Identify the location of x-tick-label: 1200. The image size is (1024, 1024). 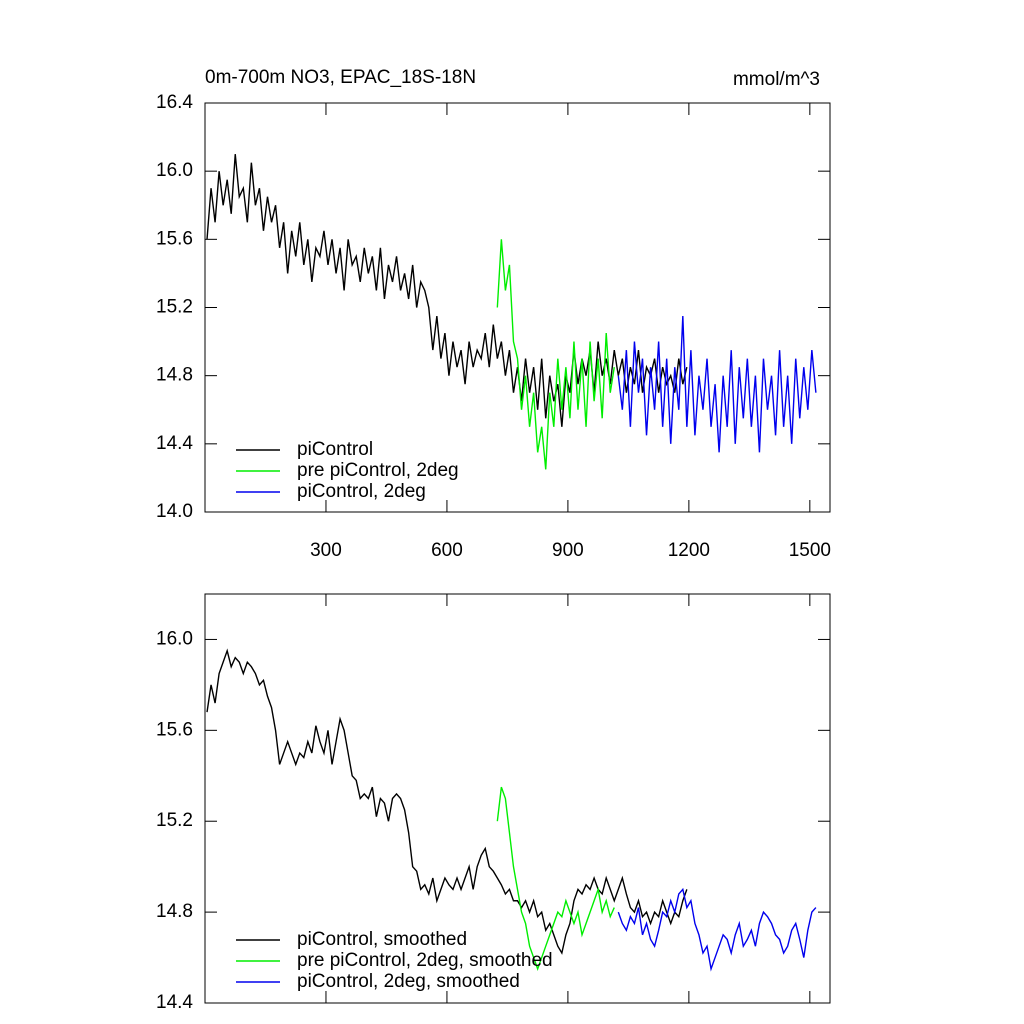
(689, 550).